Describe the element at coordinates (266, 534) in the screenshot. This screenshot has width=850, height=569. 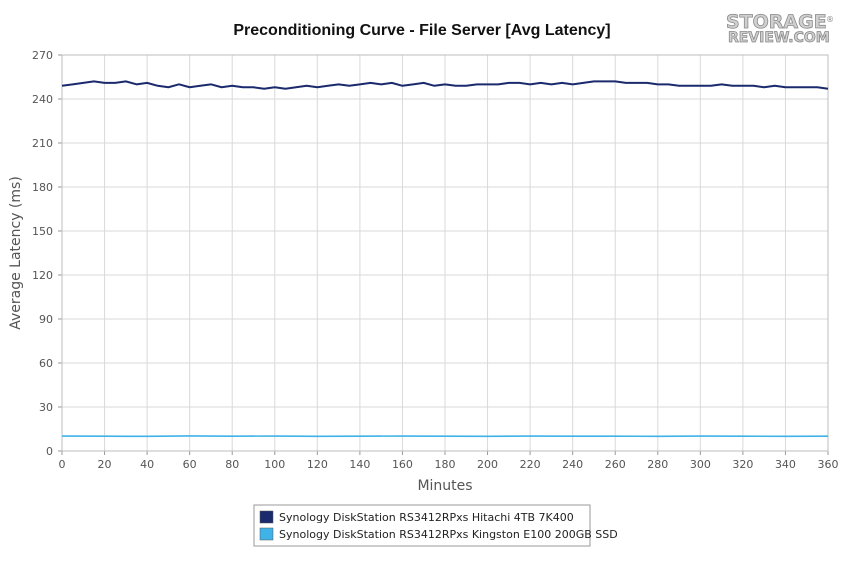
I see `legend-swatch-kingston` at that location.